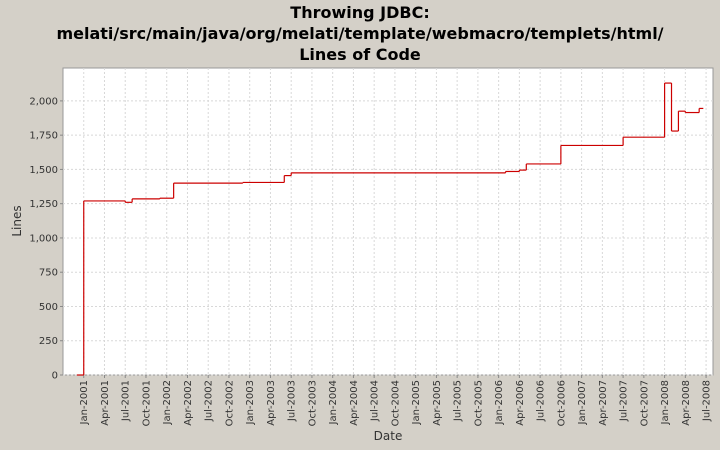  What do you see at coordinates (126, 401) in the screenshot?
I see `x-tick-label: Jul-2001` at bounding box center [126, 401].